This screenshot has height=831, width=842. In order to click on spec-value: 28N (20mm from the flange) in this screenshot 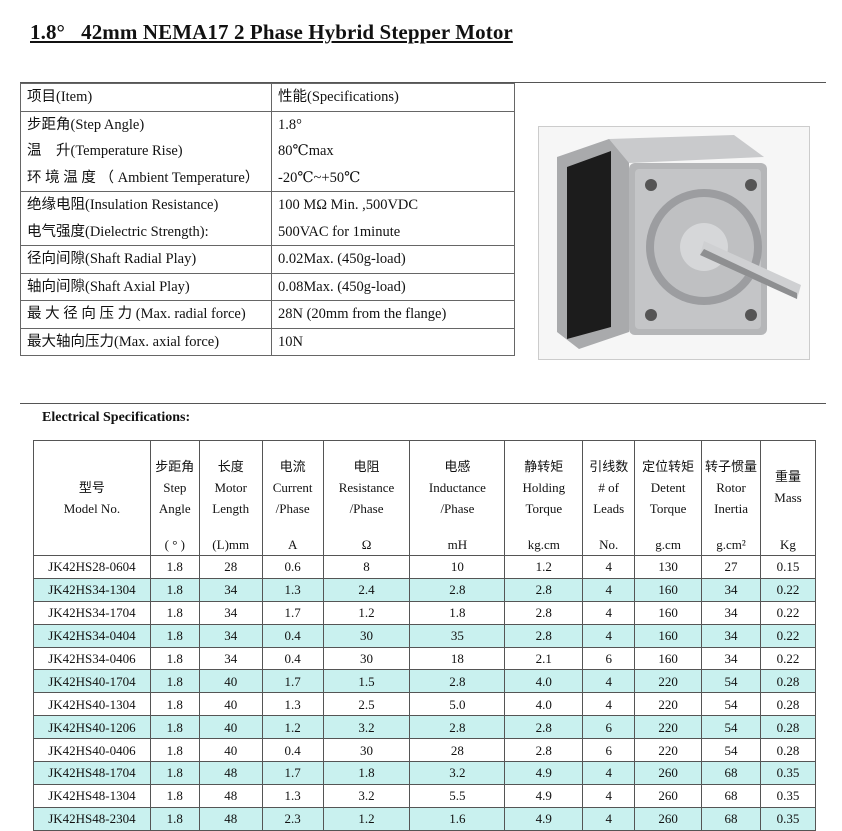, I will do `click(393, 314)`.